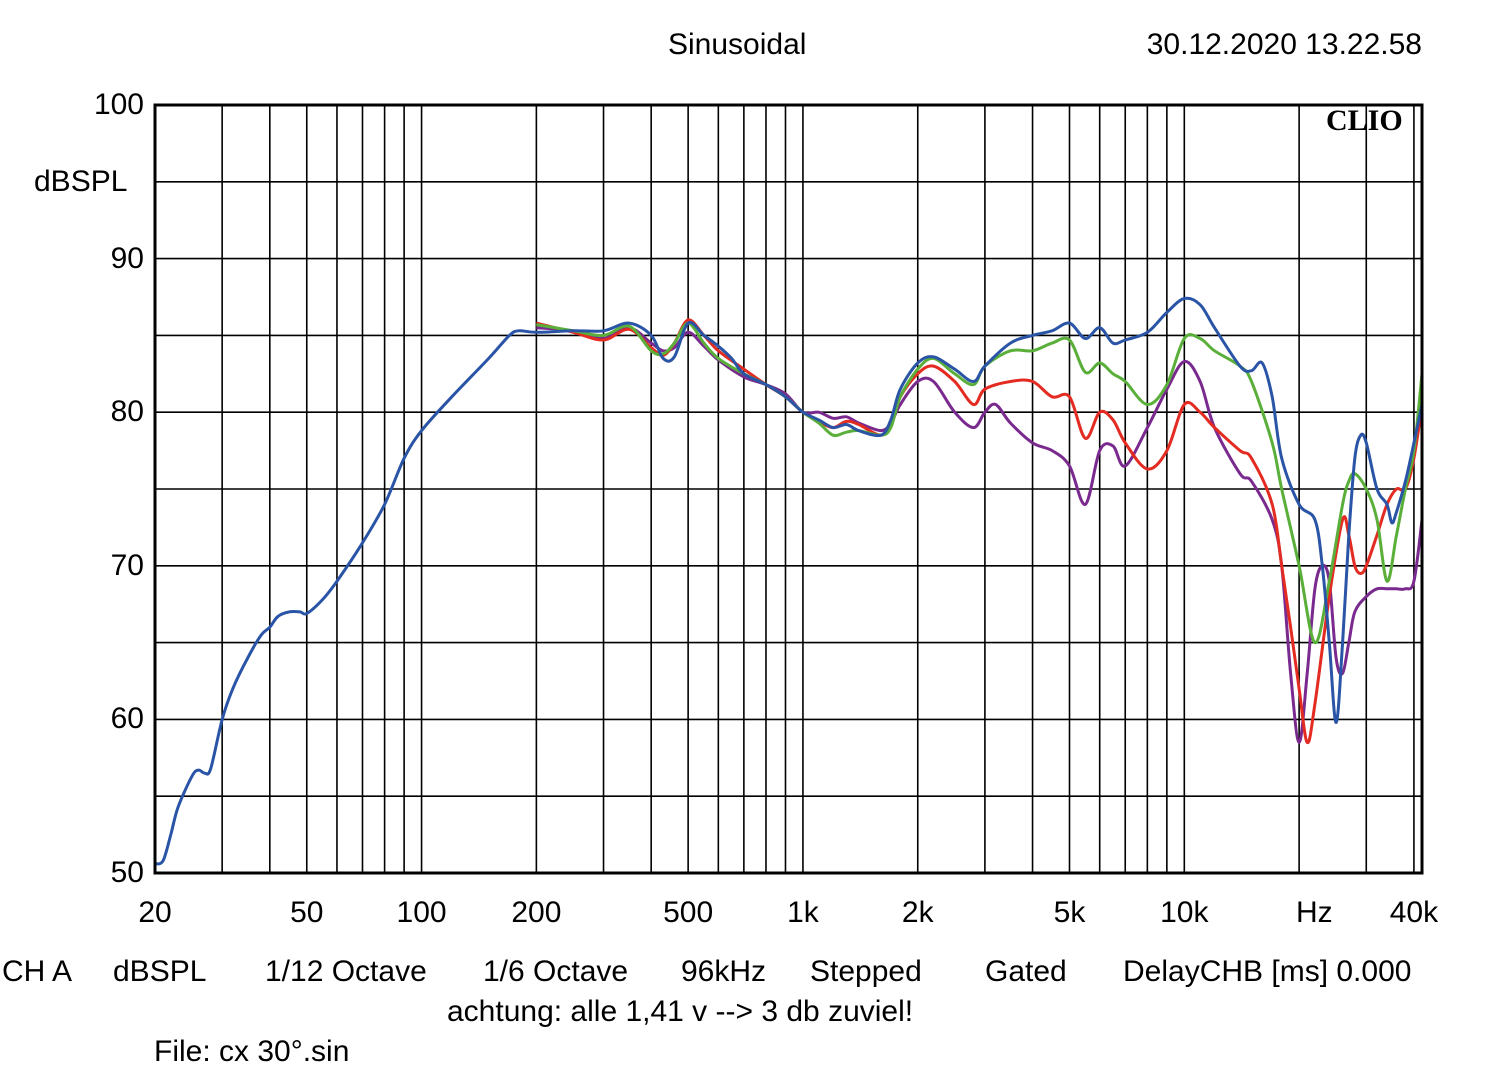 Image resolution: width=1500 pixels, height=1086 pixels. What do you see at coordinates (307, 912) in the screenshot?
I see `x-tick-label: 50` at bounding box center [307, 912].